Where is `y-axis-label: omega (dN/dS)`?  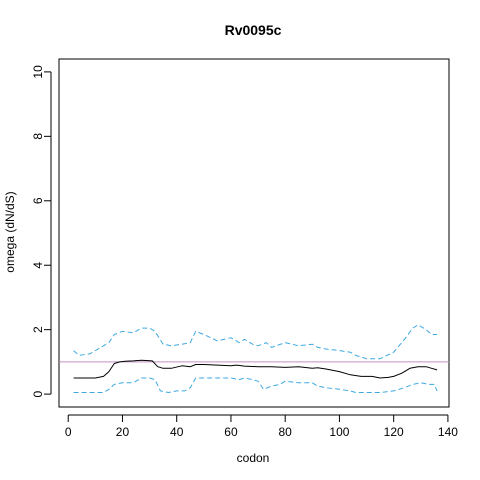 y-axis-label: omega (dN/dS) is located at coordinates (10, 231).